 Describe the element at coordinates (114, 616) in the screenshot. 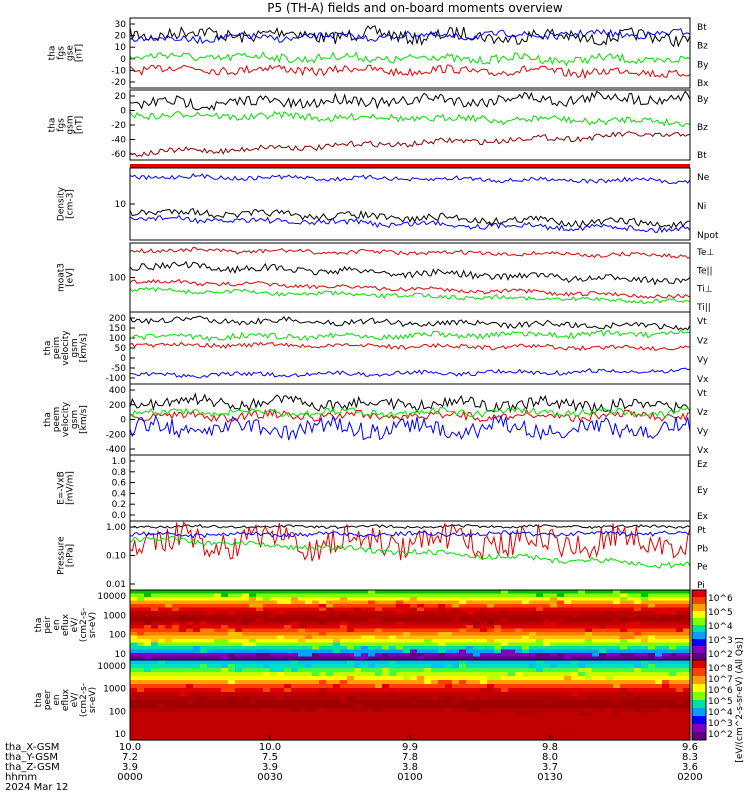

I see `ytick-label: 1000` at that location.